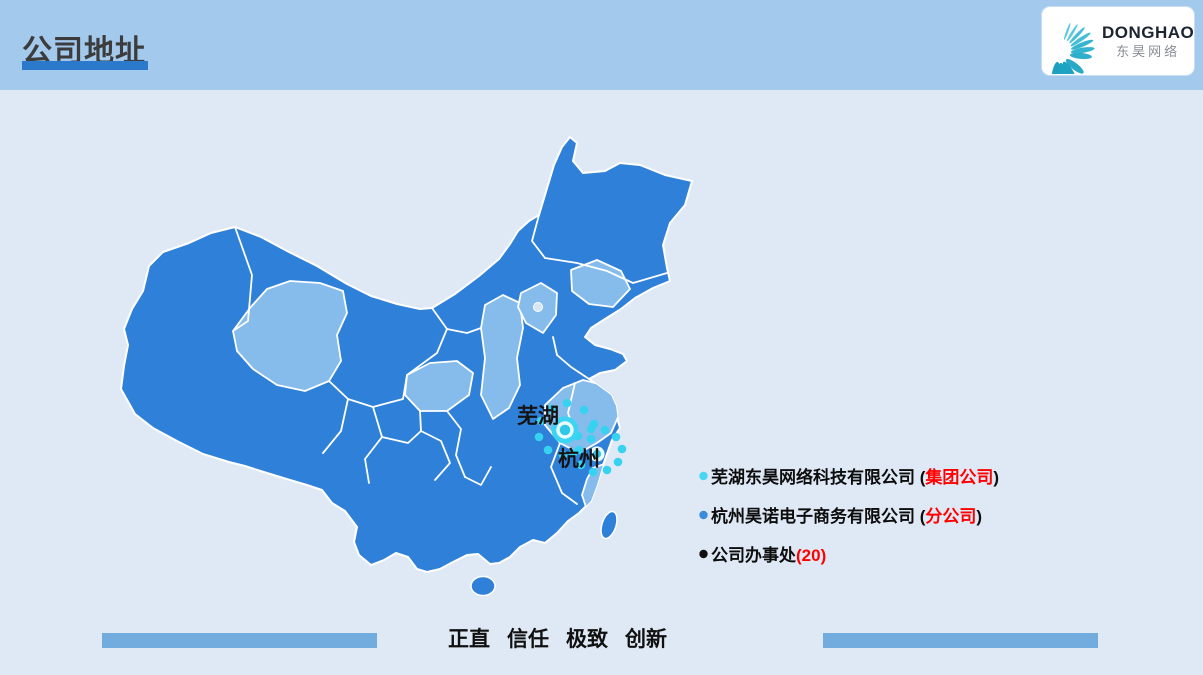 This screenshot has height=675, width=1203. I want to click on logo-brand-name-cn: 东昊网络, so click(1148, 51).